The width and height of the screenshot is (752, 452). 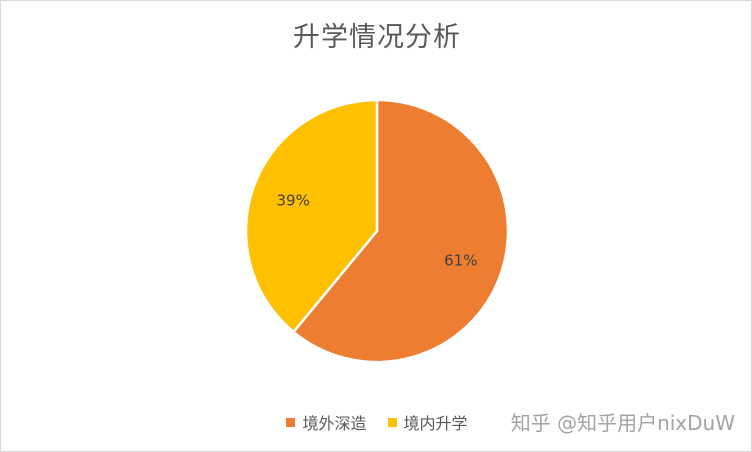 I want to click on legend-label-0: 境外深造, so click(x=334, y=423).